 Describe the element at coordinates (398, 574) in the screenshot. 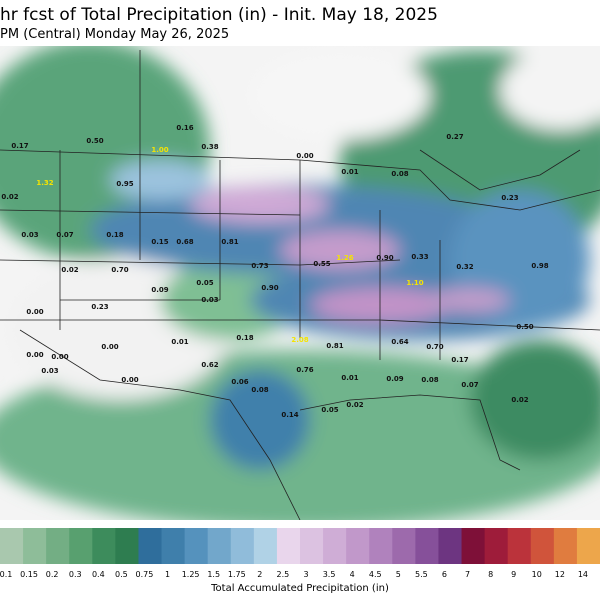

I see `colorbar-tick-label: 5` at that location.